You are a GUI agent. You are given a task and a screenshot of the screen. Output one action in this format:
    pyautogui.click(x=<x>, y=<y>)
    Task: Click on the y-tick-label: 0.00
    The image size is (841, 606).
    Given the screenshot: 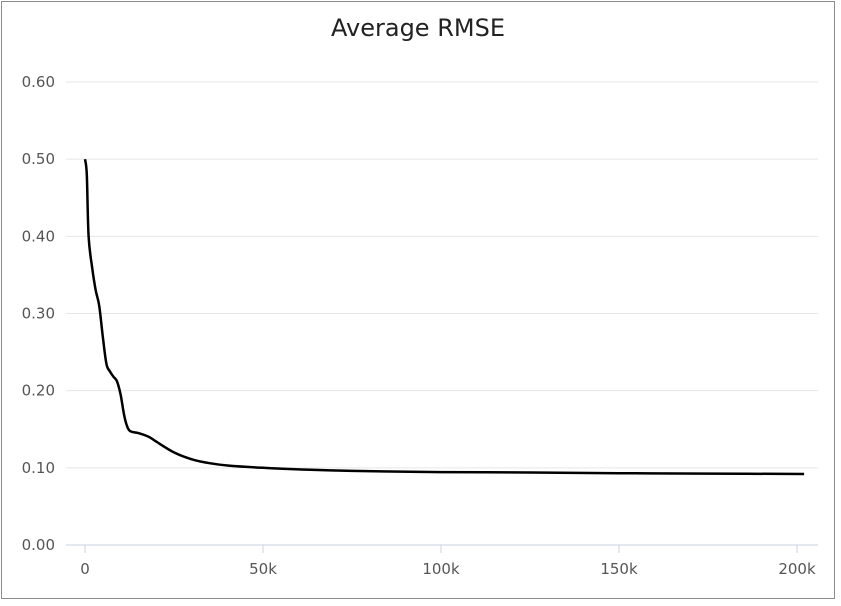 What is the action you would take?
    pyautogui.click(x=38, y=545)
    